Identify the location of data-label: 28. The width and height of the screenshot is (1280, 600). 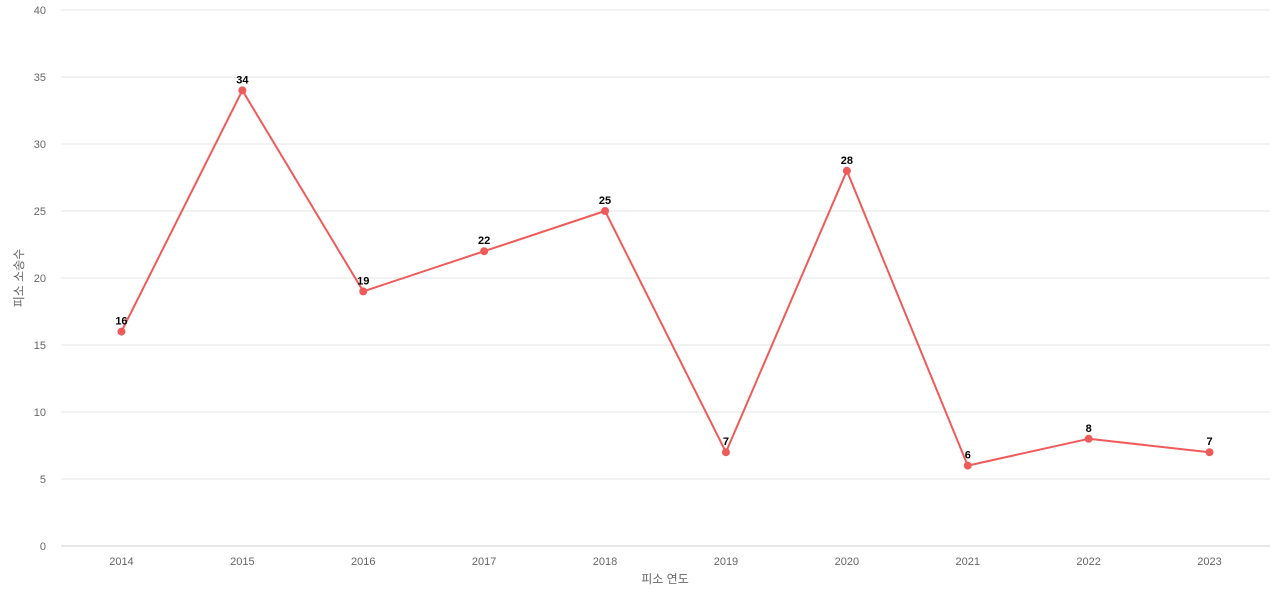
(847, 161).